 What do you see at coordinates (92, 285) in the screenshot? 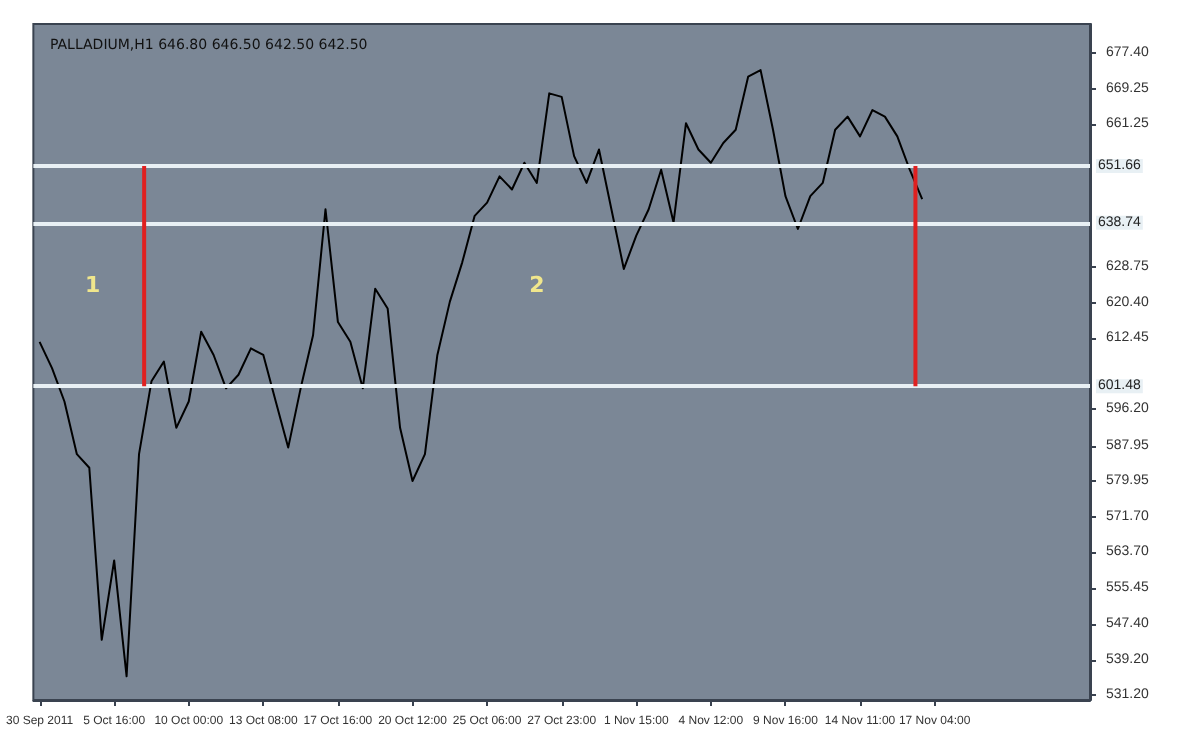
I see `annotation: 1` at bounding box center [92, 285].